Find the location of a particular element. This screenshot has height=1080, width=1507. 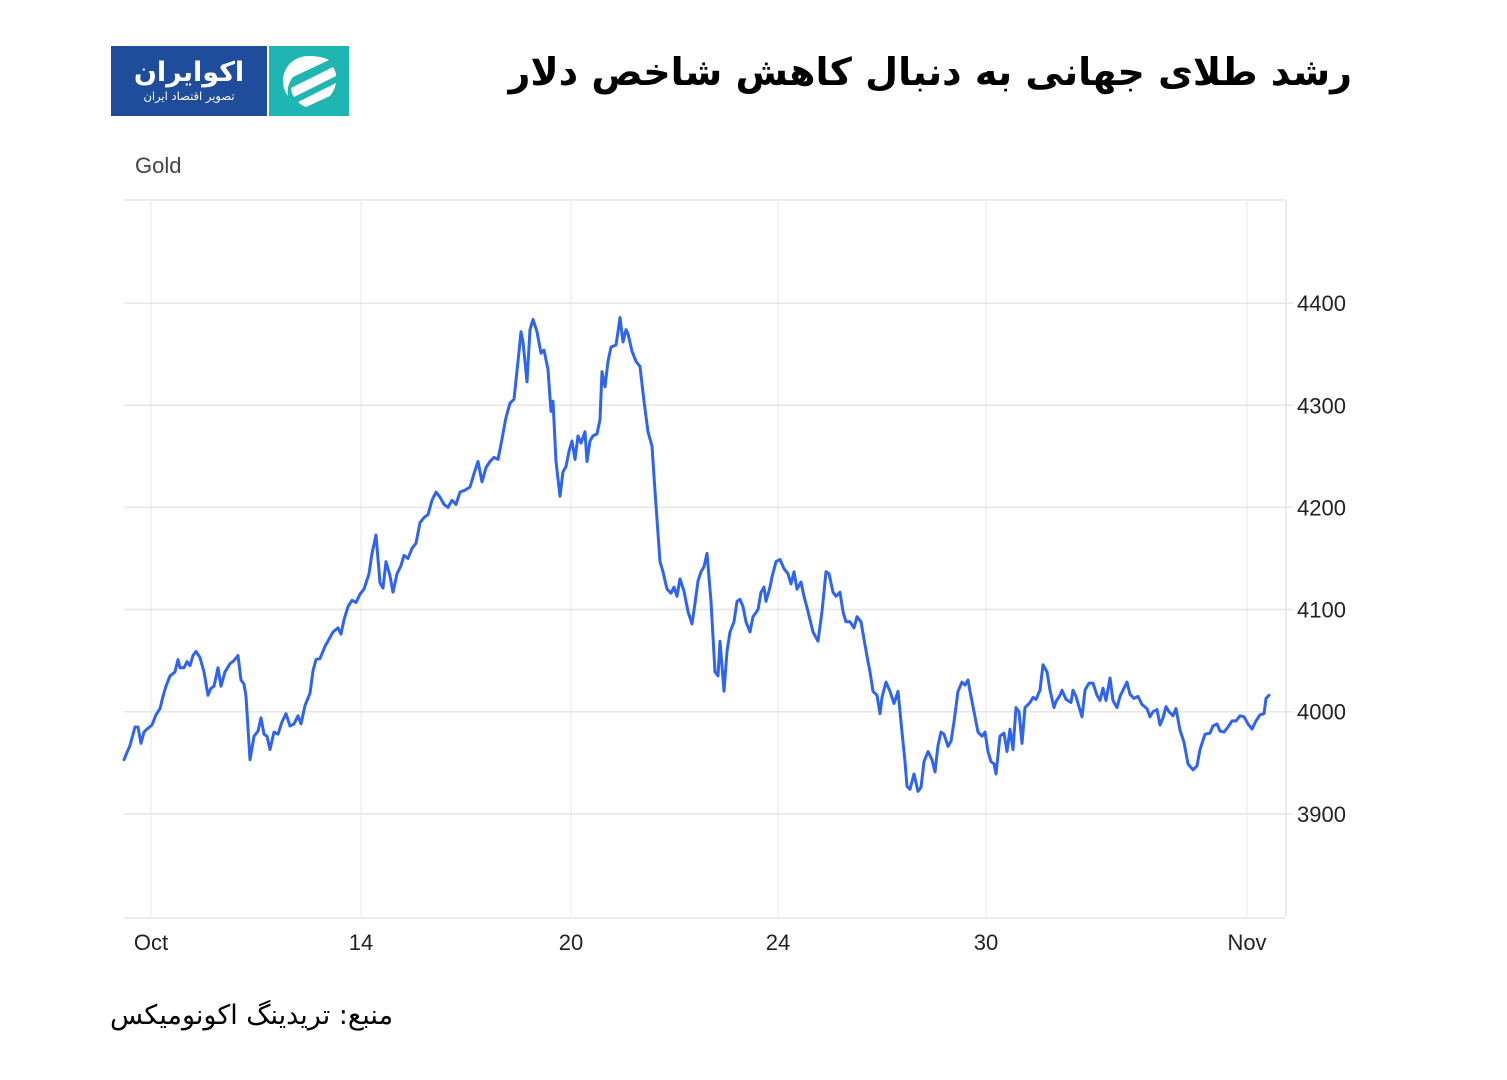

logo-divider is located at coordinates (268, 81).